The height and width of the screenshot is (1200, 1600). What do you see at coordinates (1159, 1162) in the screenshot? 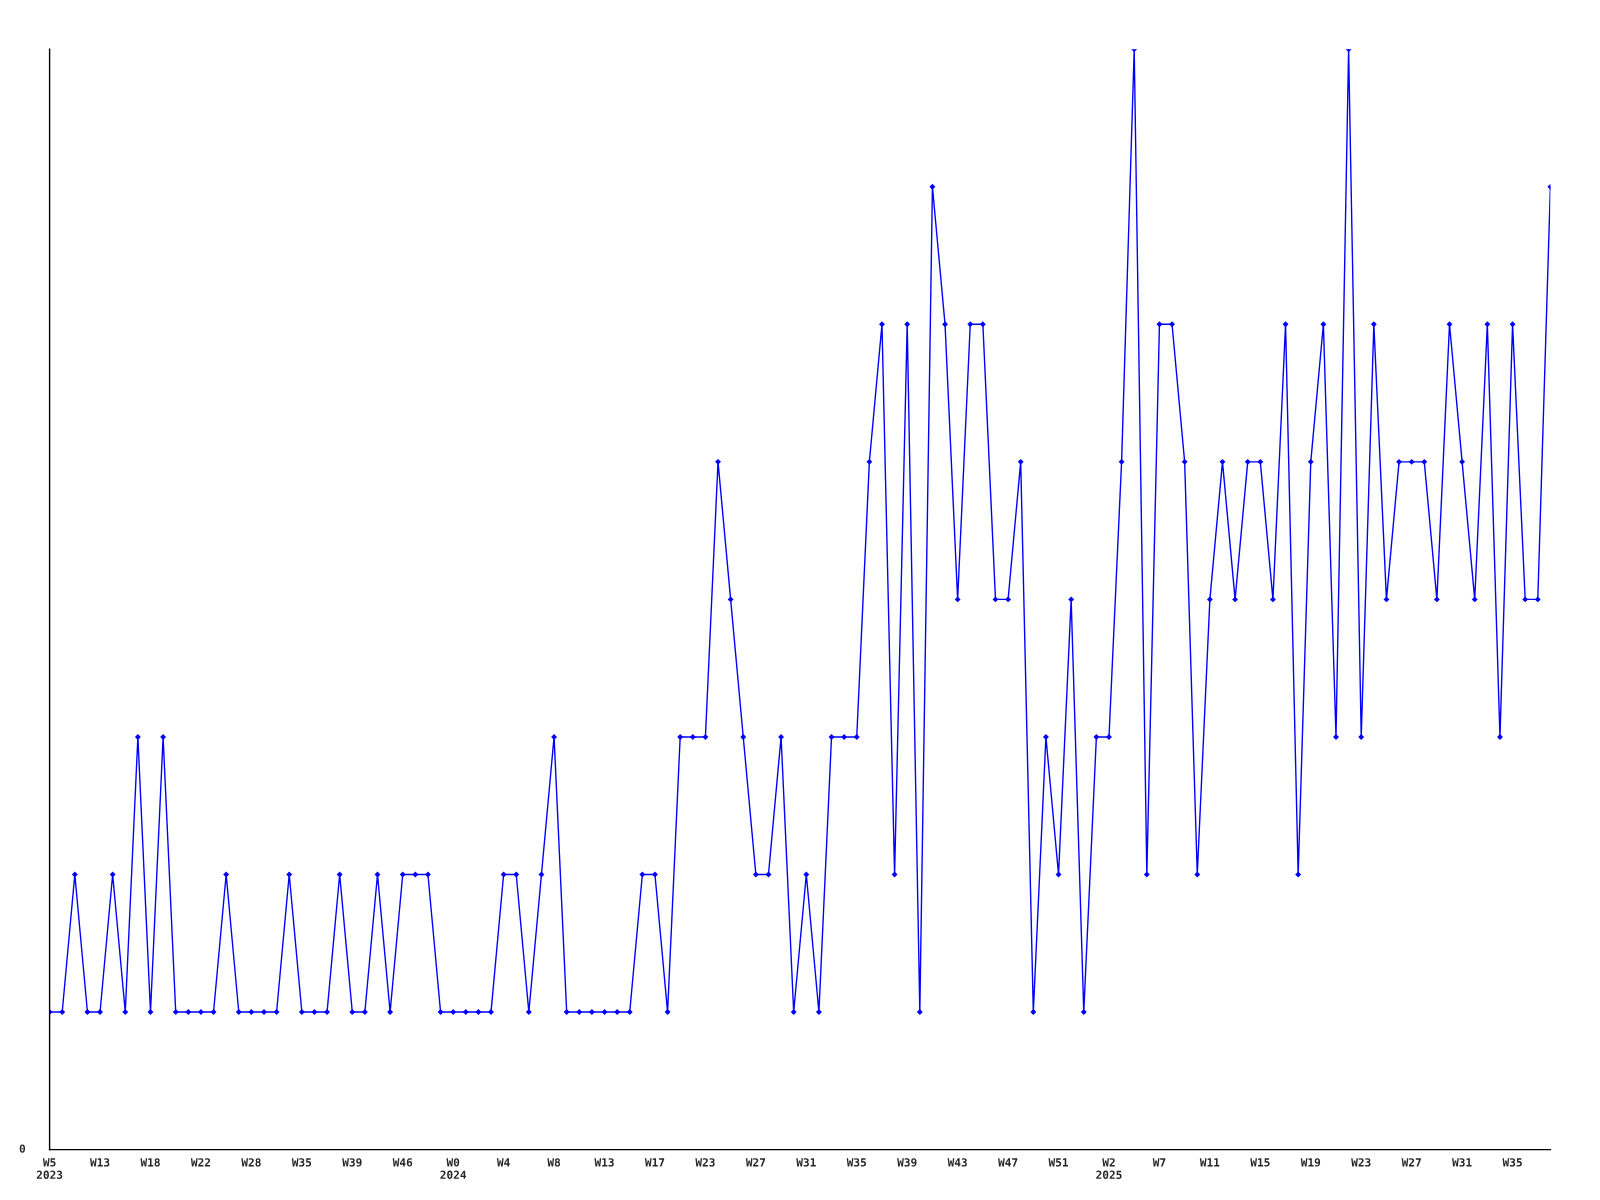
I see `x-tick-label: W7` at bounding box center [1159, 1162].